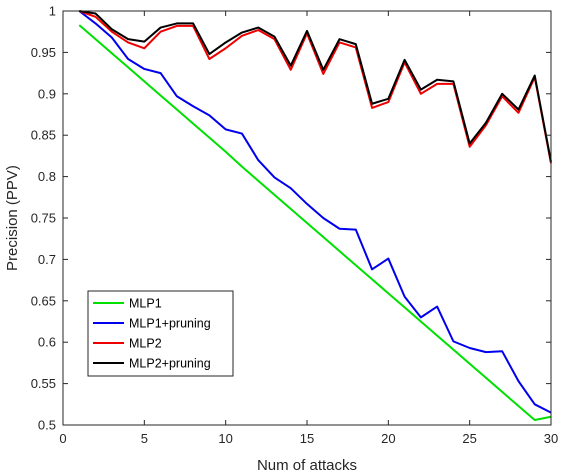 Image resolution: width=569 pixels, height=476 pixels. What do you see at coordinates (43, 218) in the screenshot?
I see `y-tick-label: 0.75` at bounding box center [43, 218].